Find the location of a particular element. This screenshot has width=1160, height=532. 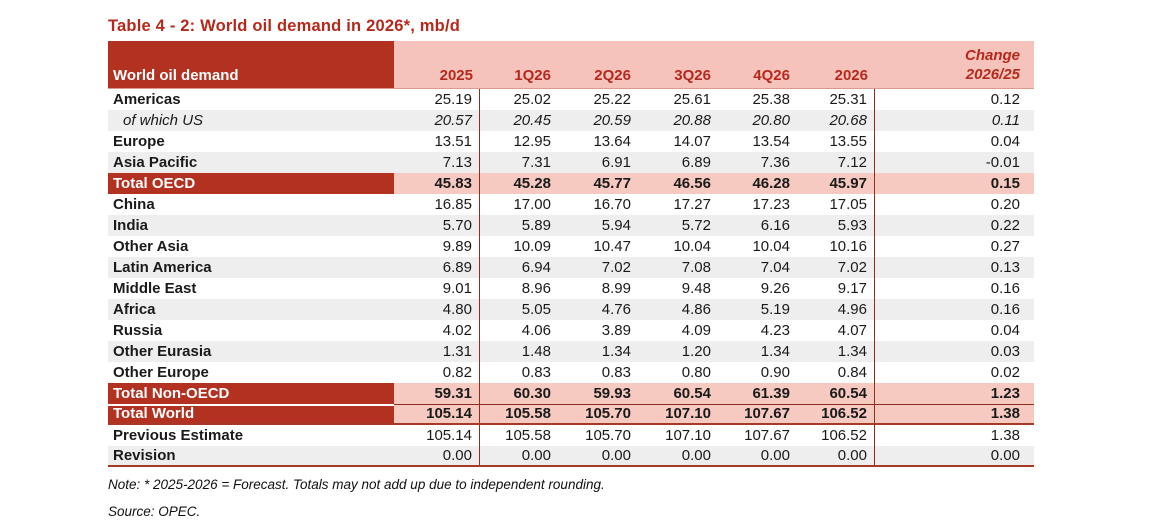

cell-value: 0.90 is located at coordinates (775, 372).